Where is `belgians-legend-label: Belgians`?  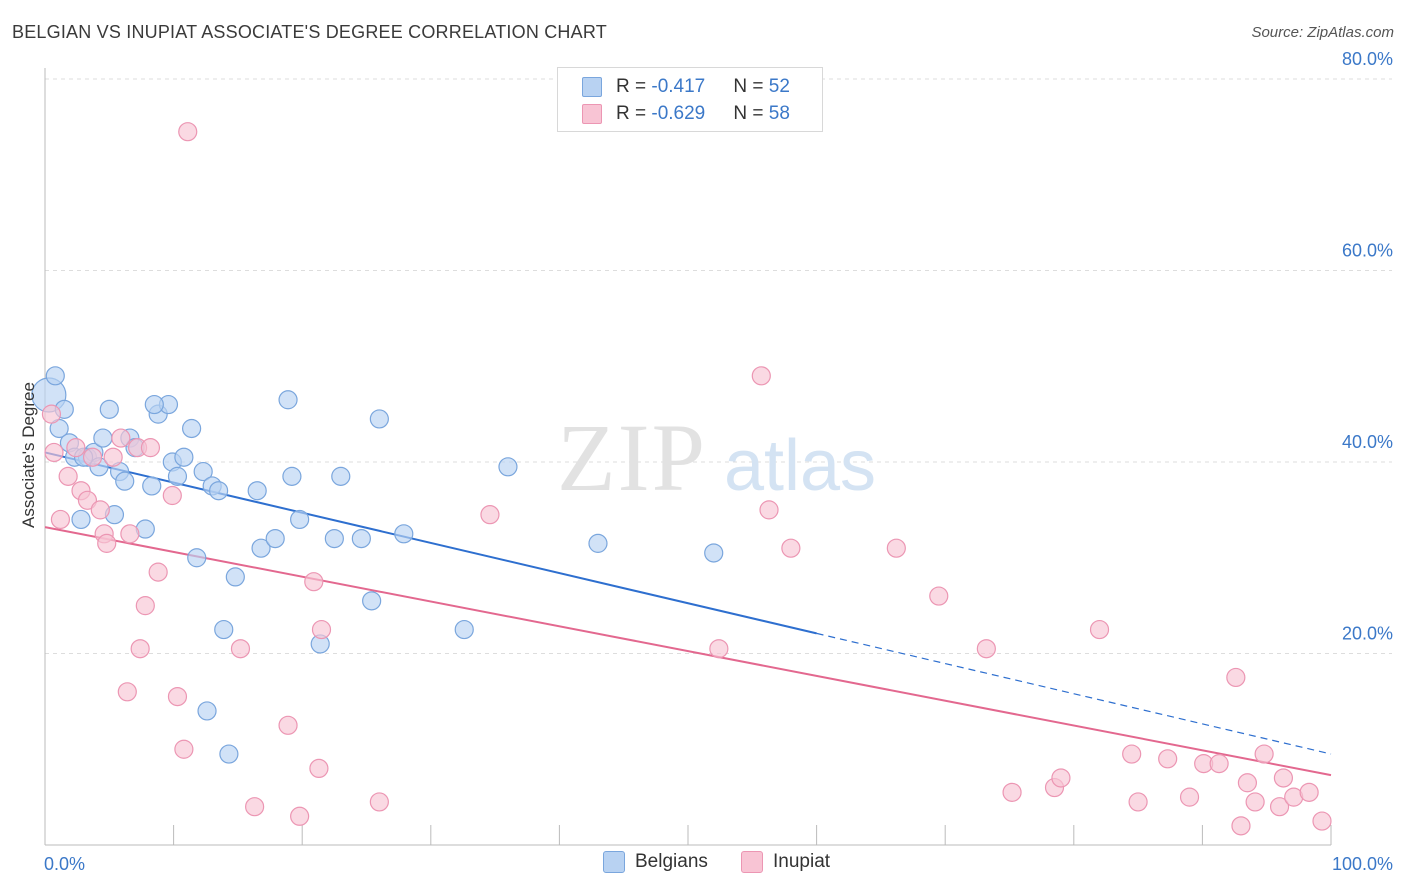
belgians-legend-label: Belgians is located at coordinates (671, 861).